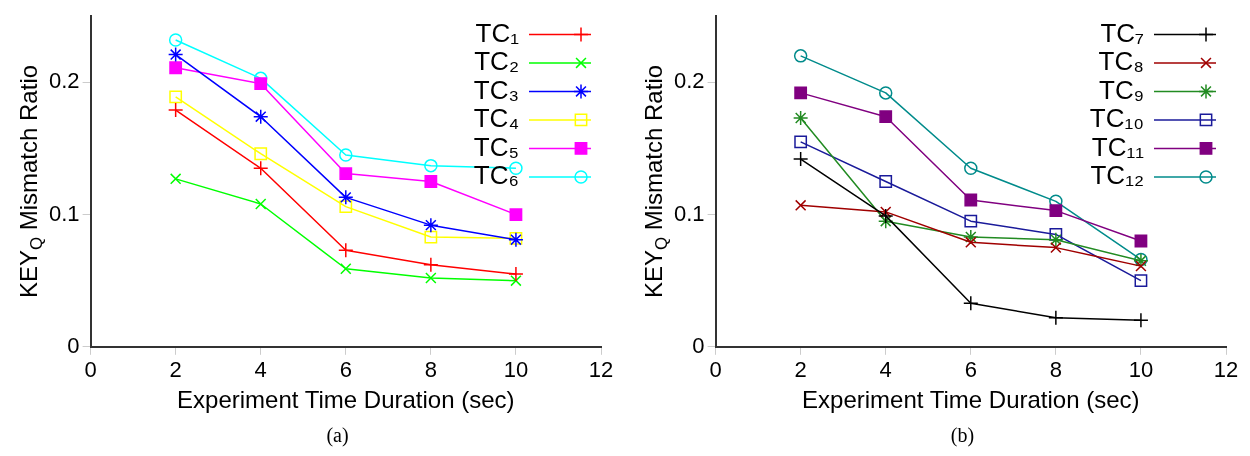 The height and width of the screenshot is (456, 1250). I want to click on text: (a), so click(337, 435).